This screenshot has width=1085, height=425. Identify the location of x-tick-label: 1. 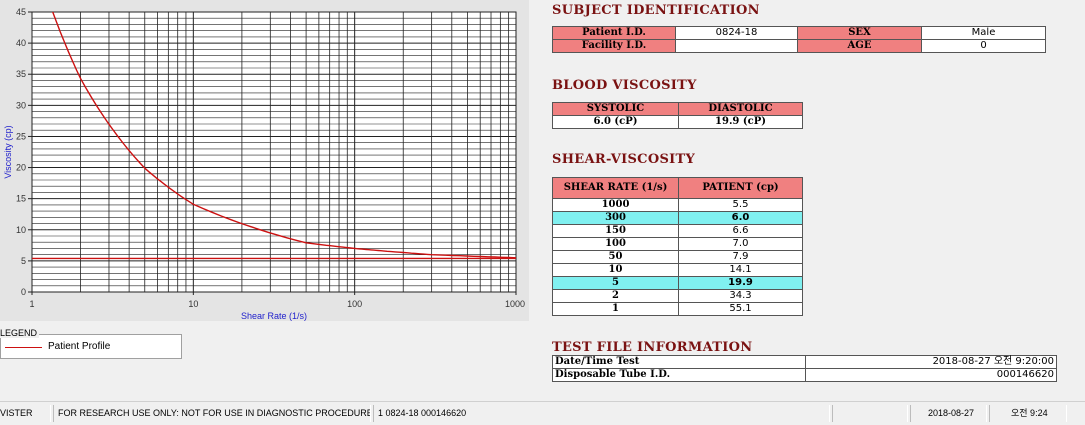
(31, 304).